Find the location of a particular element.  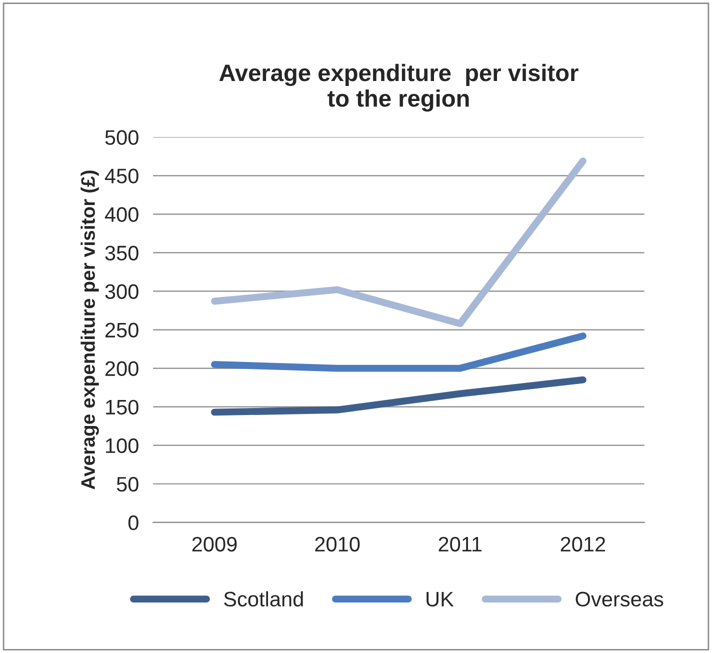

x-tick-label: 2009 is located at coordinates (214, 544).